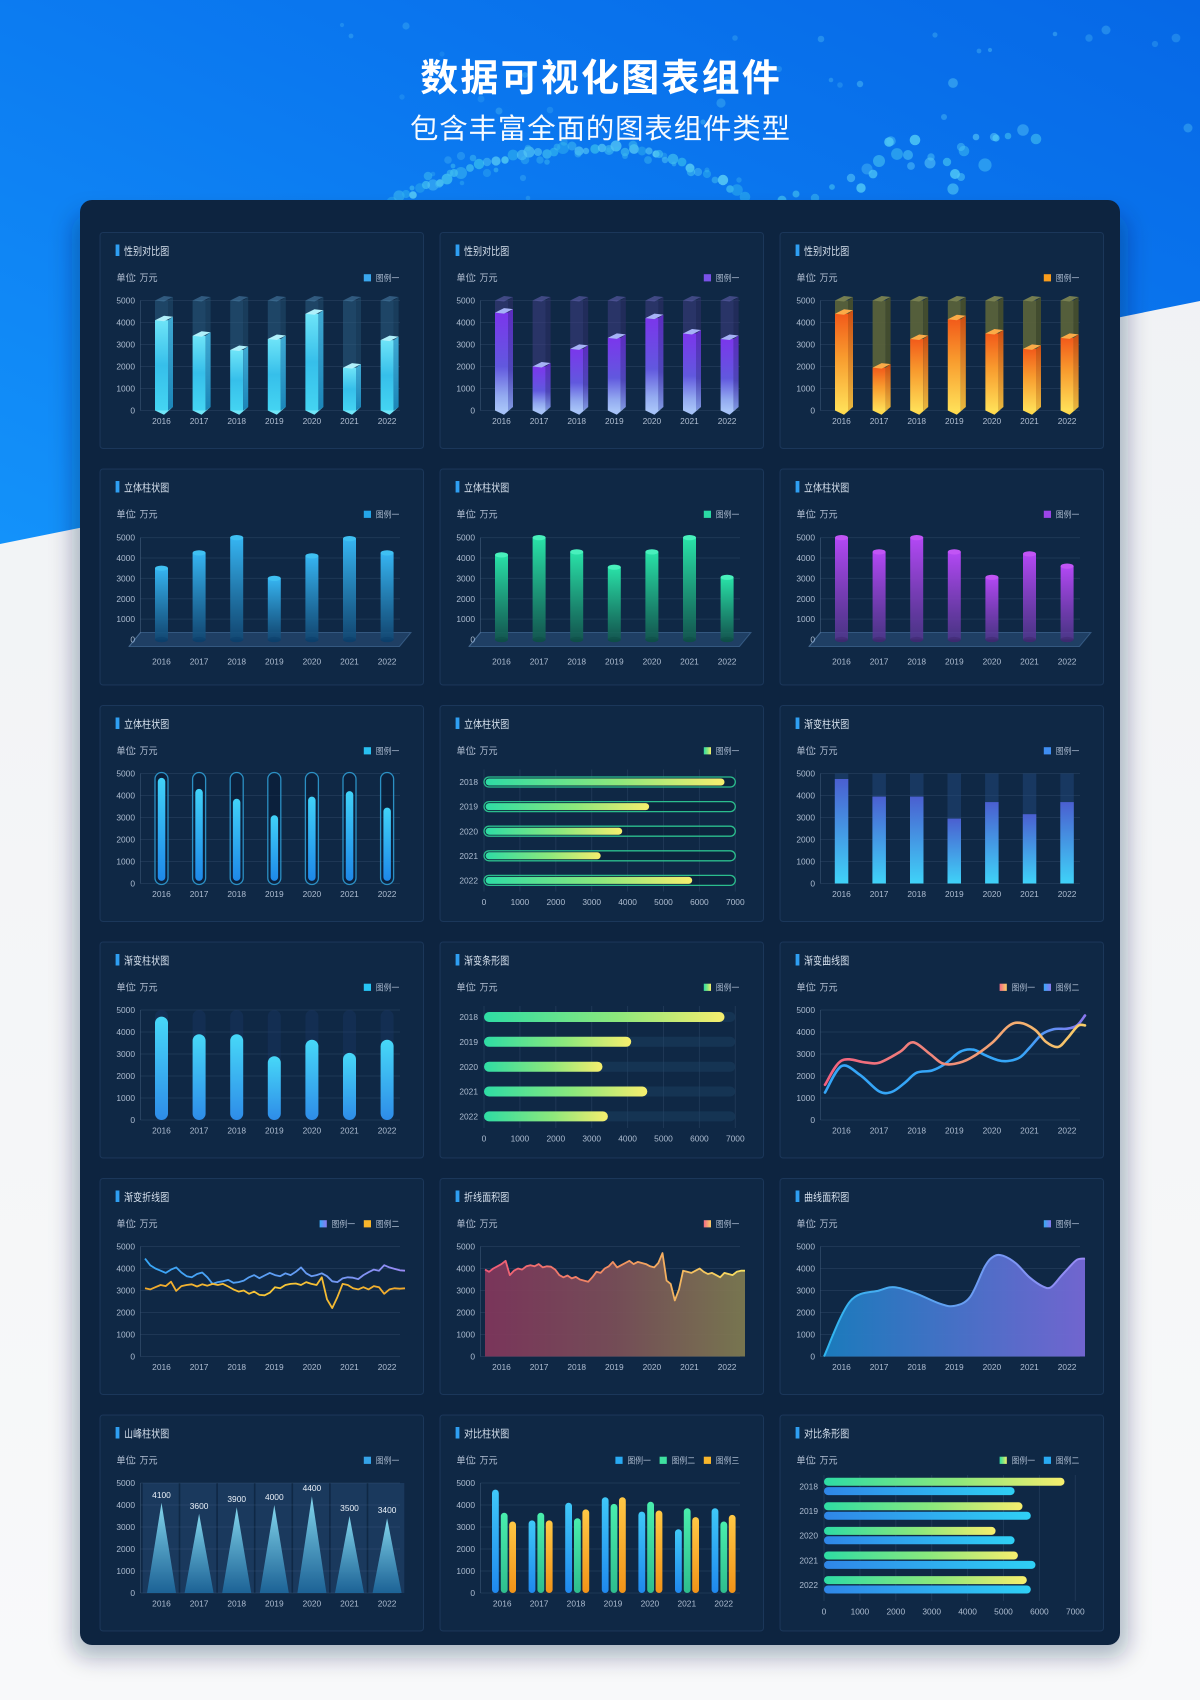 The width and height of the screenshot is (1200, 1700). What do you see at coordinates (236, 1499) in the screenshot?
I see `svg-text: 3900` at bounding box center [236, 1499].